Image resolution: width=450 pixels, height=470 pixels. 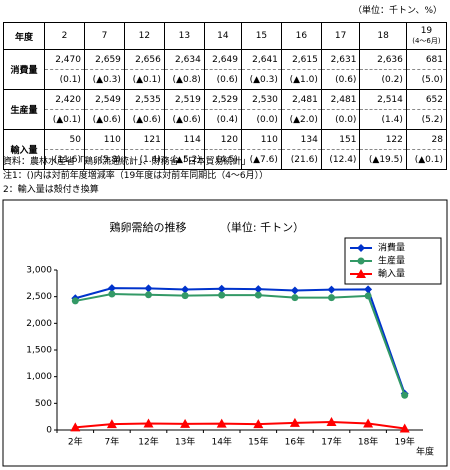 I want to click on header-text: 17, so click(x=340, y=36).